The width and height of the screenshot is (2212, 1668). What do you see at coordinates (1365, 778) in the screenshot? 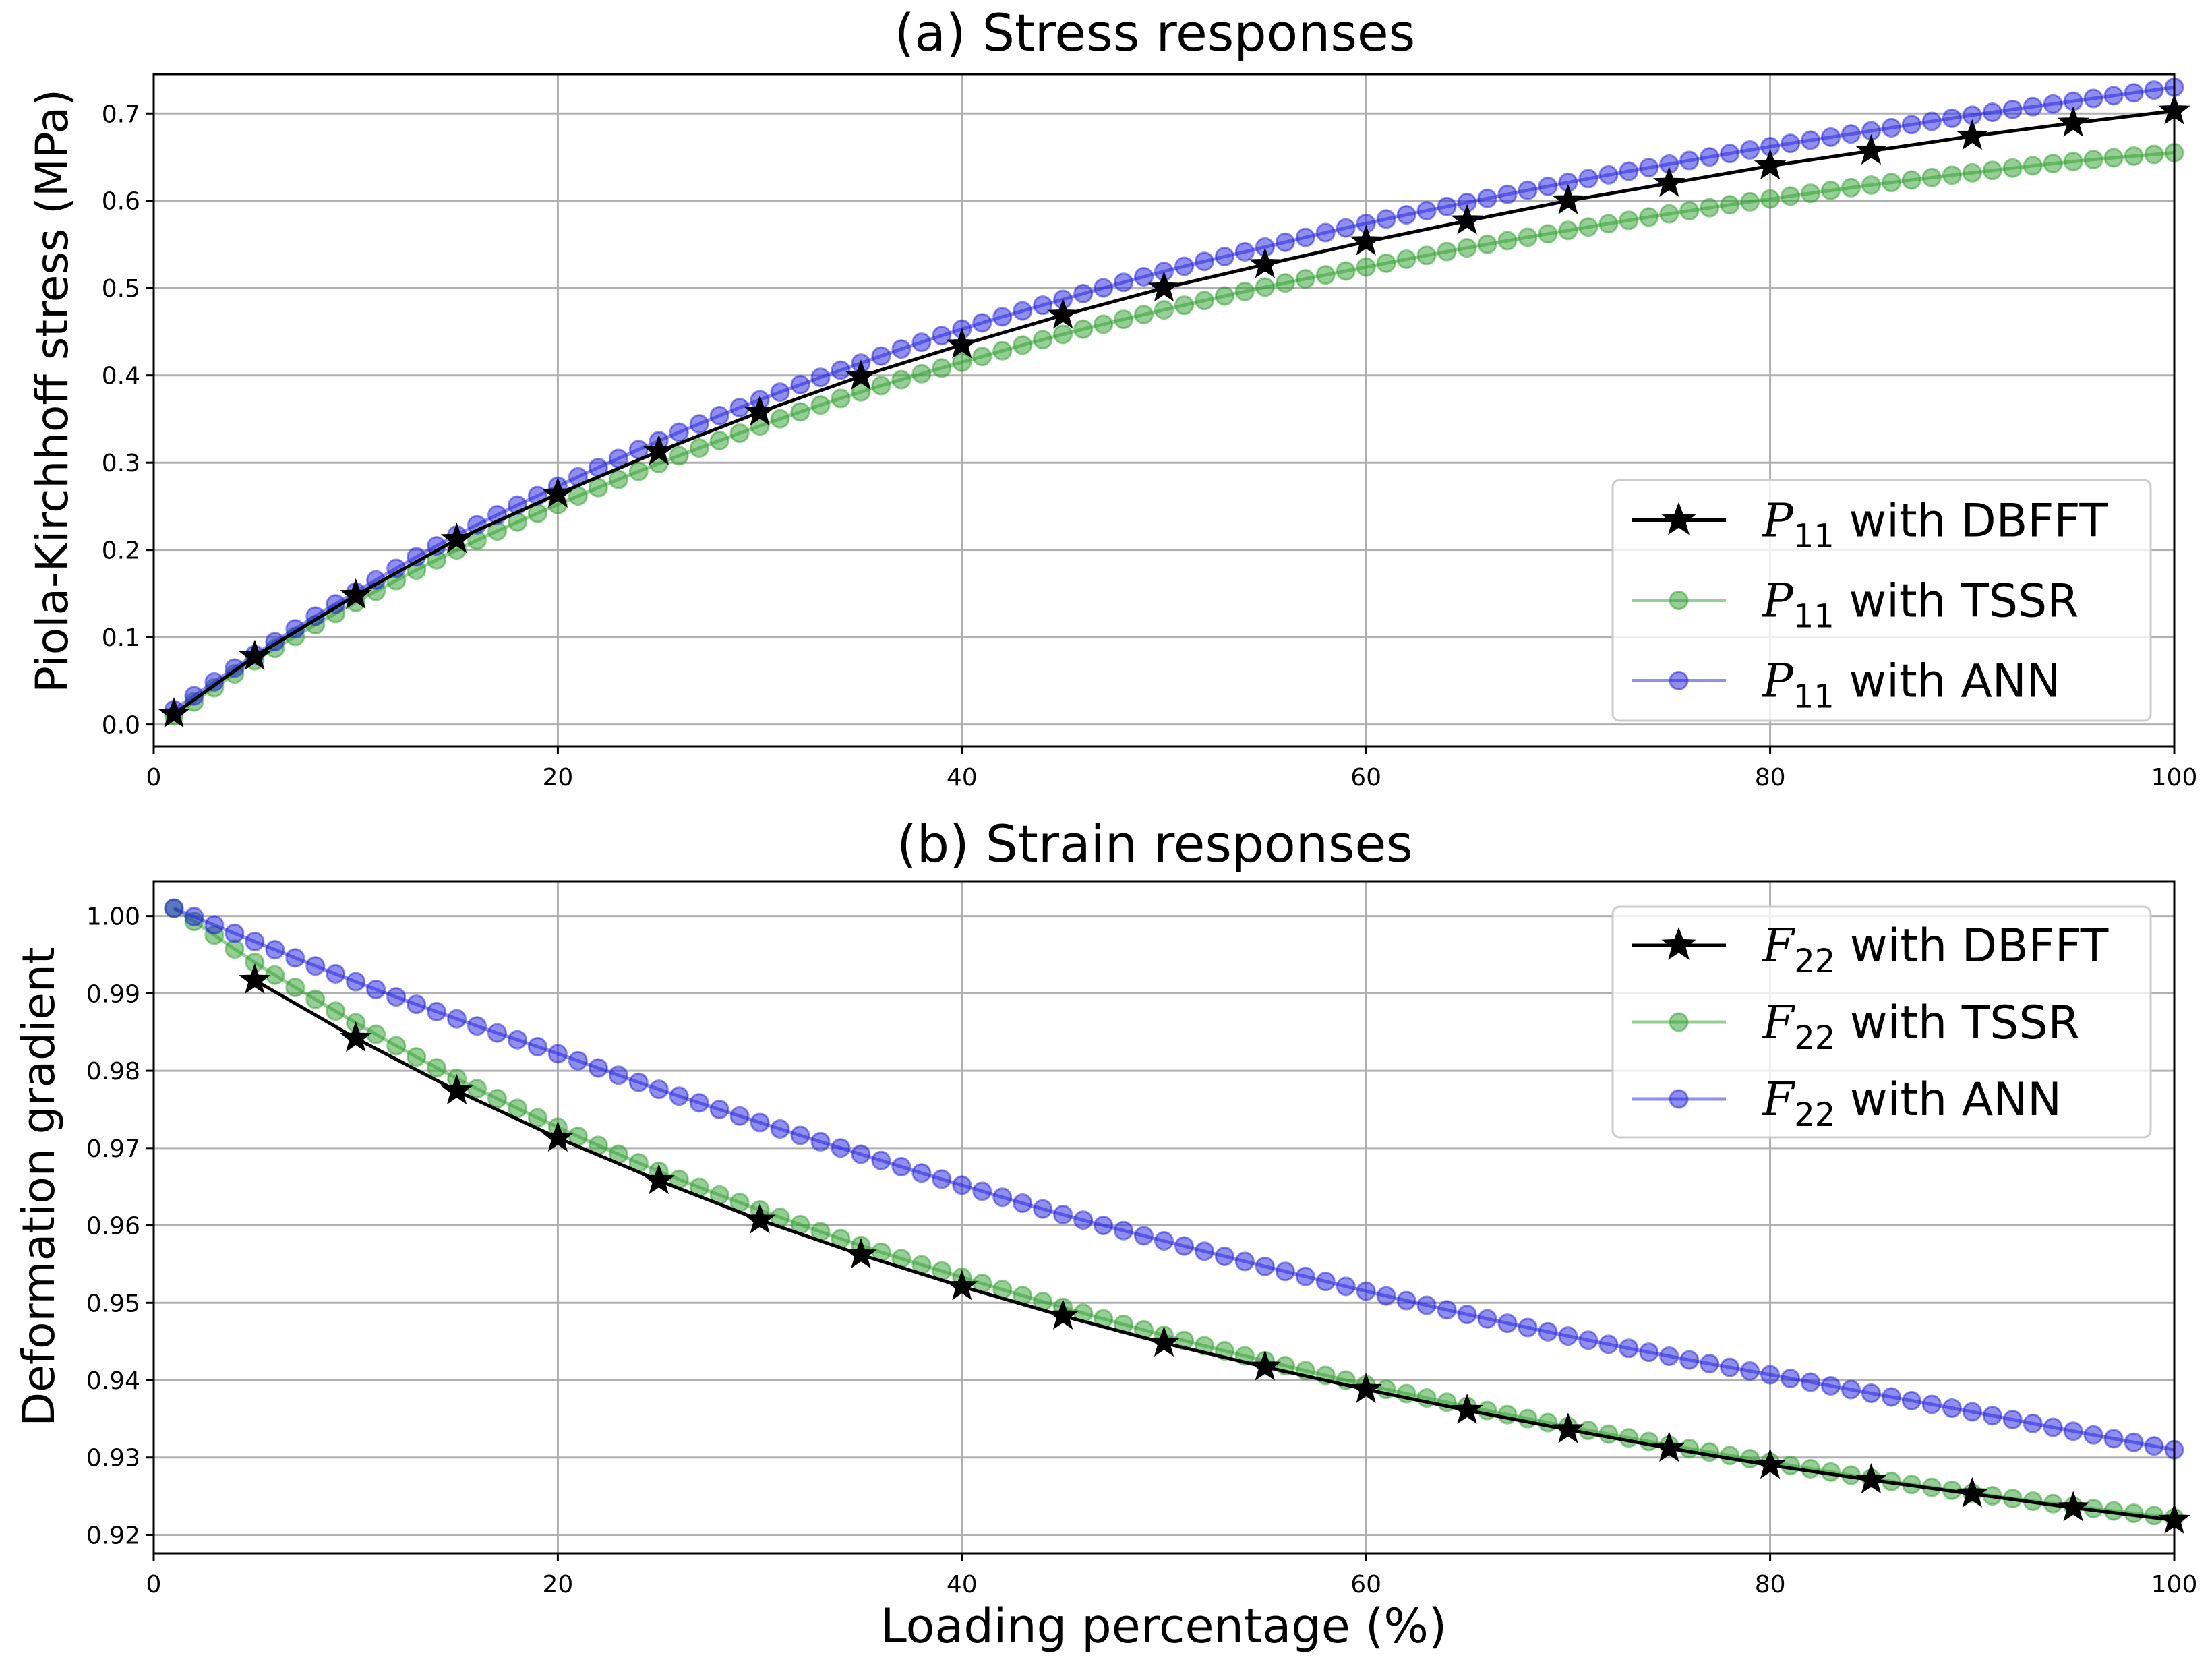
I see `stress-x-tick-label: 60` at bounding box center [1365, 778].